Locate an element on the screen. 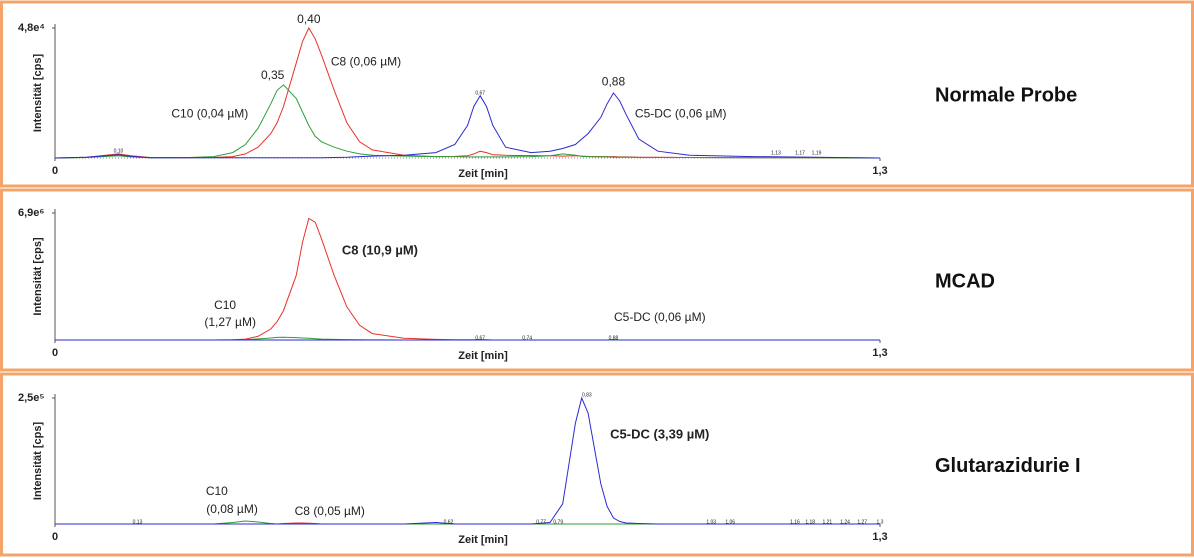 This screenshot has height=558, width=1194. annotation: C8 (0,06 µM) is located at coordinates (366, 61).